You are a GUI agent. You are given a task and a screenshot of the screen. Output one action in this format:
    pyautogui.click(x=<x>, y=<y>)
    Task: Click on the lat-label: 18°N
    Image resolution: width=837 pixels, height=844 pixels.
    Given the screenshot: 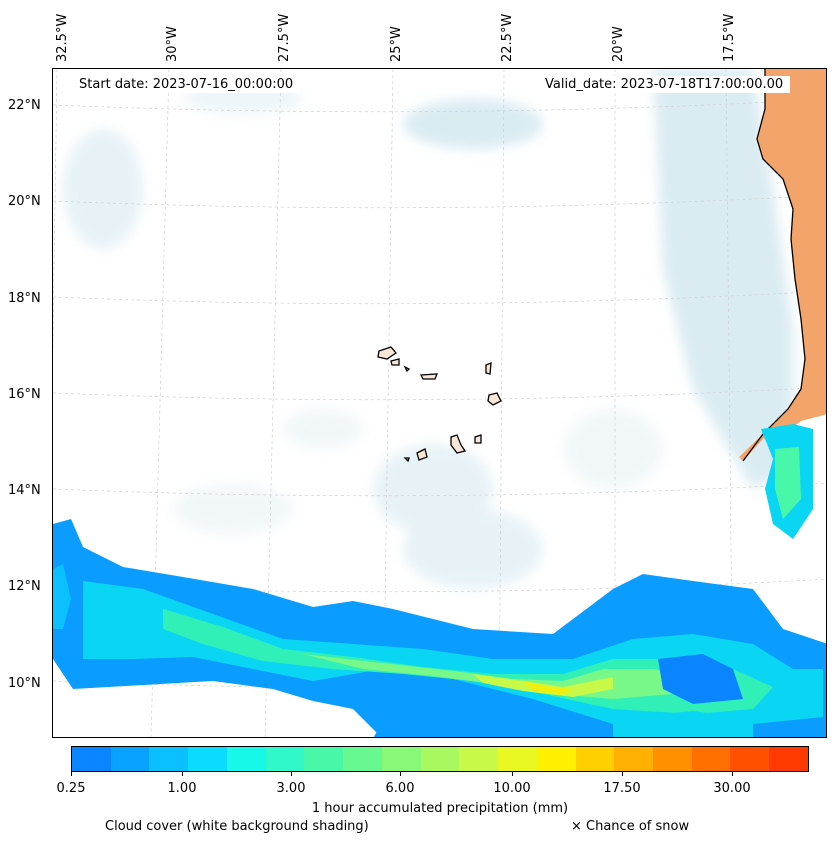 What is the action you would take?
    pyautogui.click(x=24, y=298)
    